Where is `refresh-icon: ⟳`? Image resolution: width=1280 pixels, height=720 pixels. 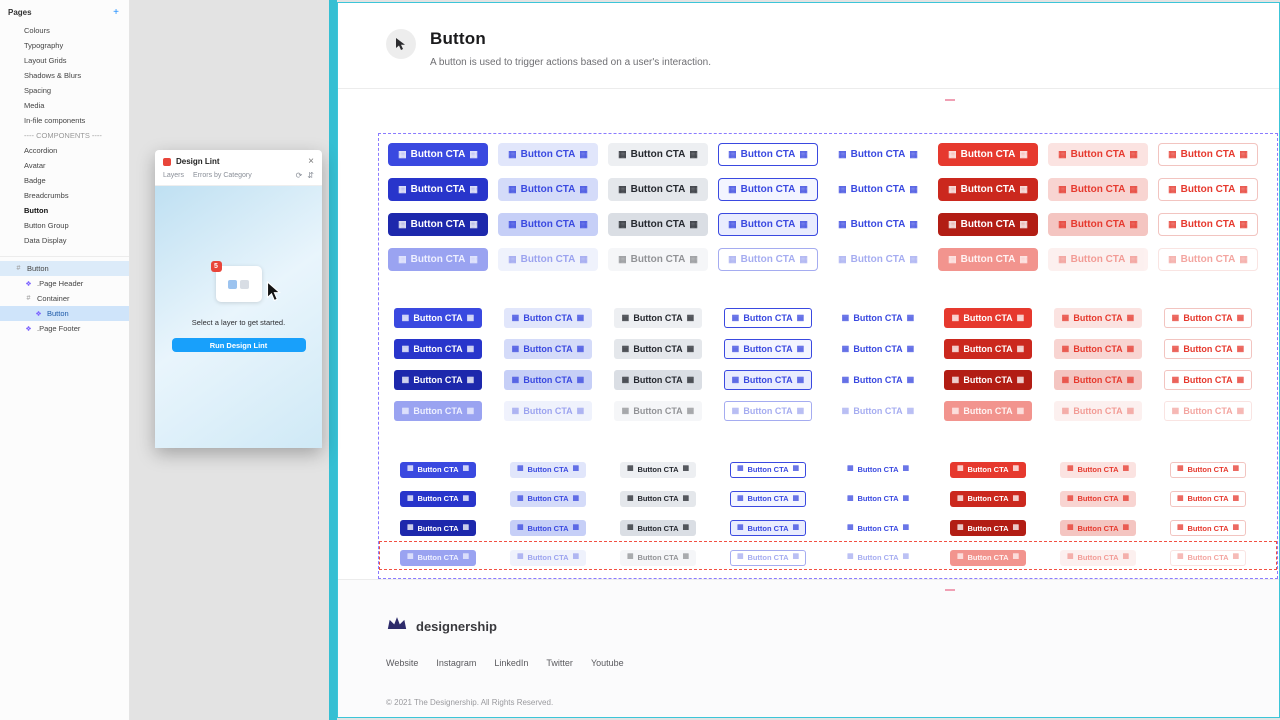
refresh-icon: ⟳ is located at coordinates (299, 175).